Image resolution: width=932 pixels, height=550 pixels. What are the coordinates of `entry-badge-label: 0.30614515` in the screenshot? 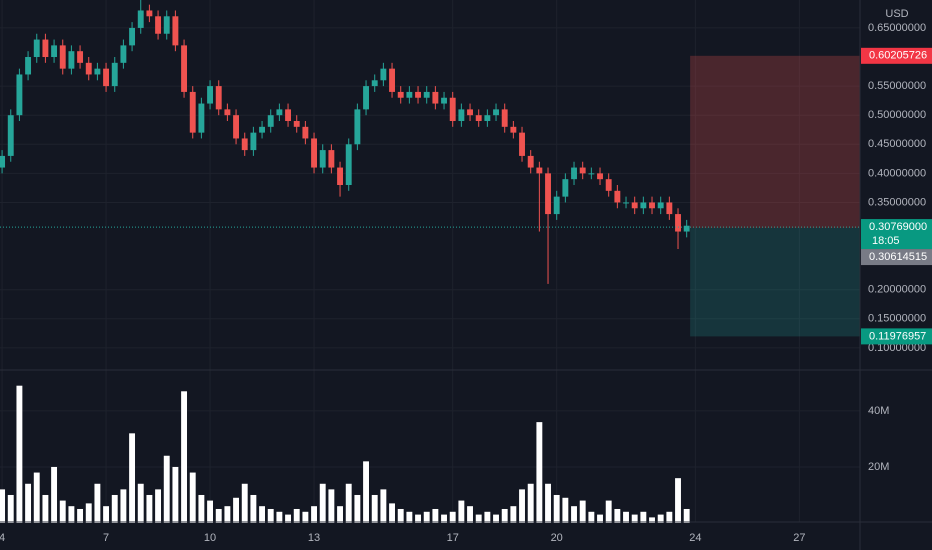 It's located at (898, 257).